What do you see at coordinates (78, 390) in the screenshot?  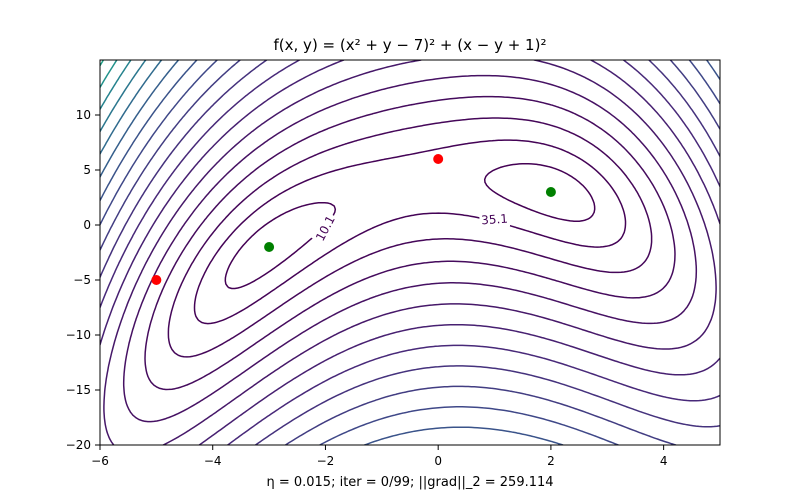 I see `y-tick-label: −15` at bounding box center [78, 390].